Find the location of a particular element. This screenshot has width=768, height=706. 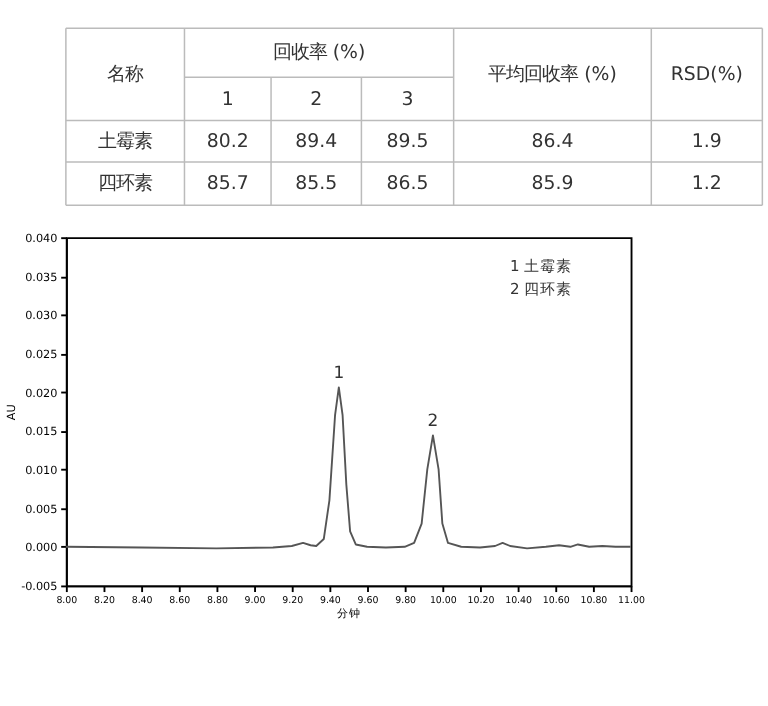

text: 回收率 (%) is located at coordinates (319, 53).